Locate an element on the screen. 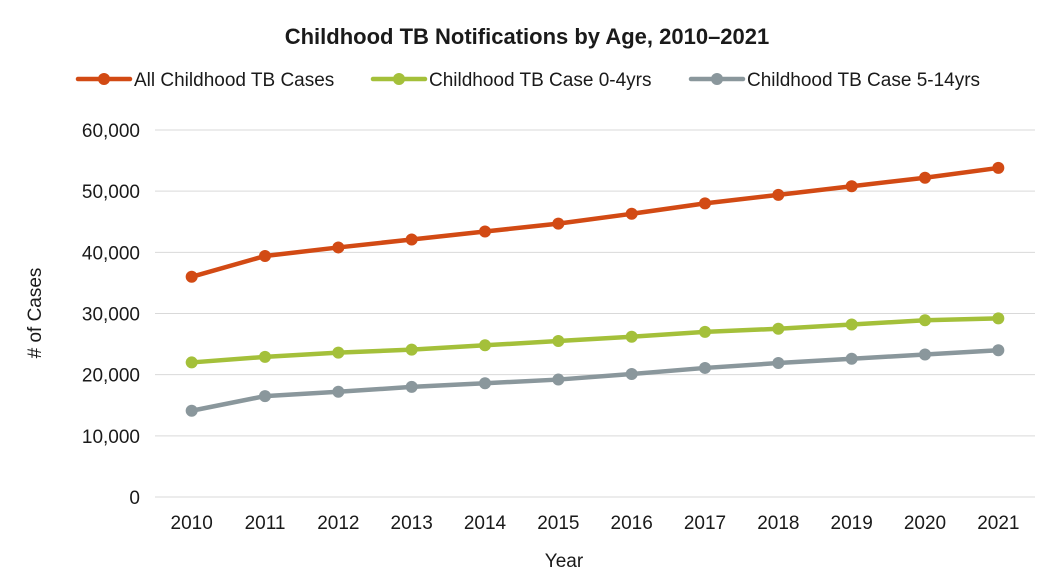 The width and height of the screenshot is (1054, 576). x-tick-label: 2014 is located at coordinates (485, 523).